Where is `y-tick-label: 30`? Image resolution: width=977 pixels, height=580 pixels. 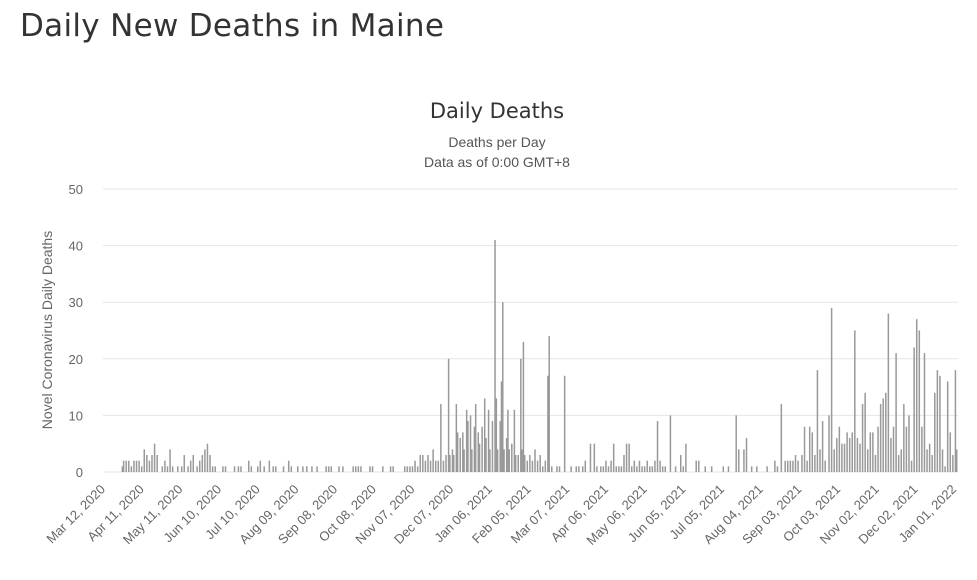 y-tick-label: 30 is located at coordinates (76, 302).